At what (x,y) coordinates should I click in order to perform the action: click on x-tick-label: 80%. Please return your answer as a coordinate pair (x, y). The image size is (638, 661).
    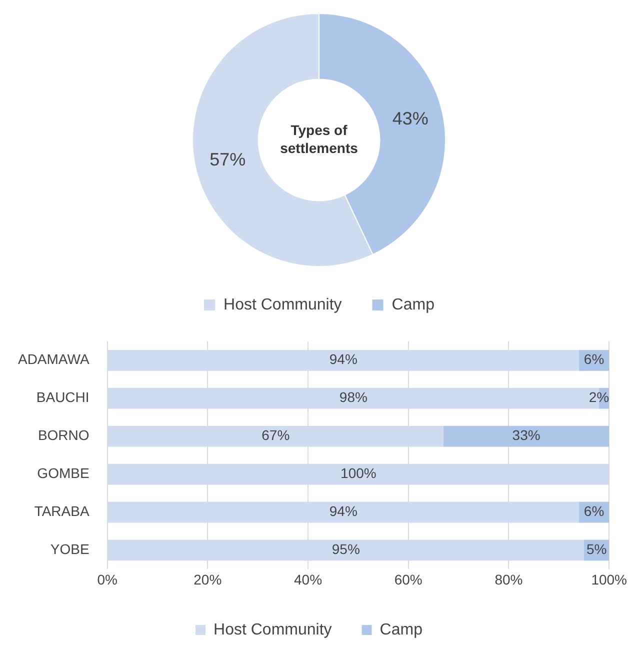
    Looking at the image, I should click on (508, 579).